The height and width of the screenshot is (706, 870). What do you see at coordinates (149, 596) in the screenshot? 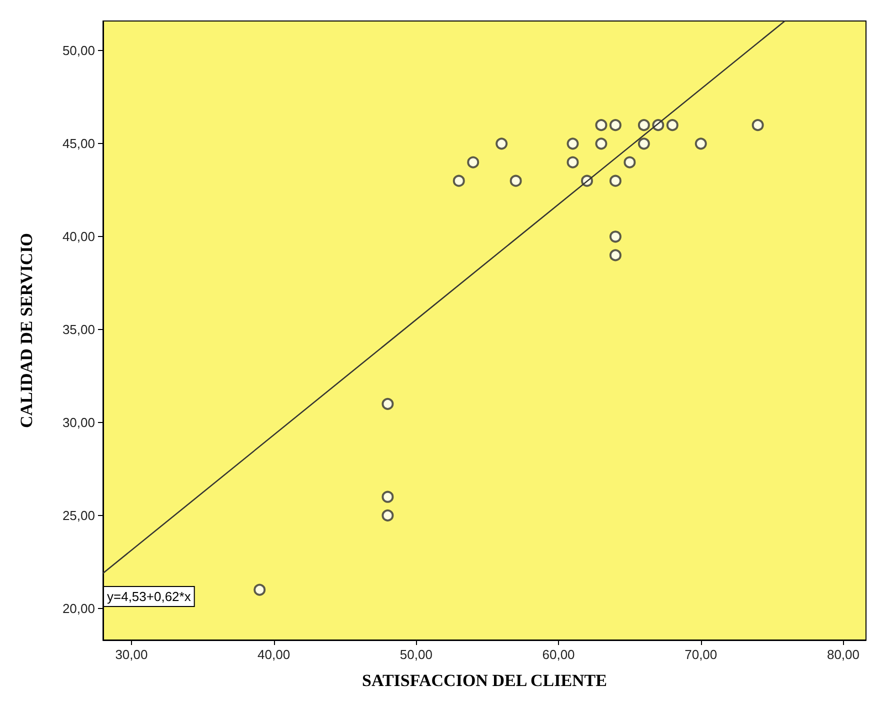
I see `annotation: y=4,53+0,62*x` at bounding box center [149, 596].